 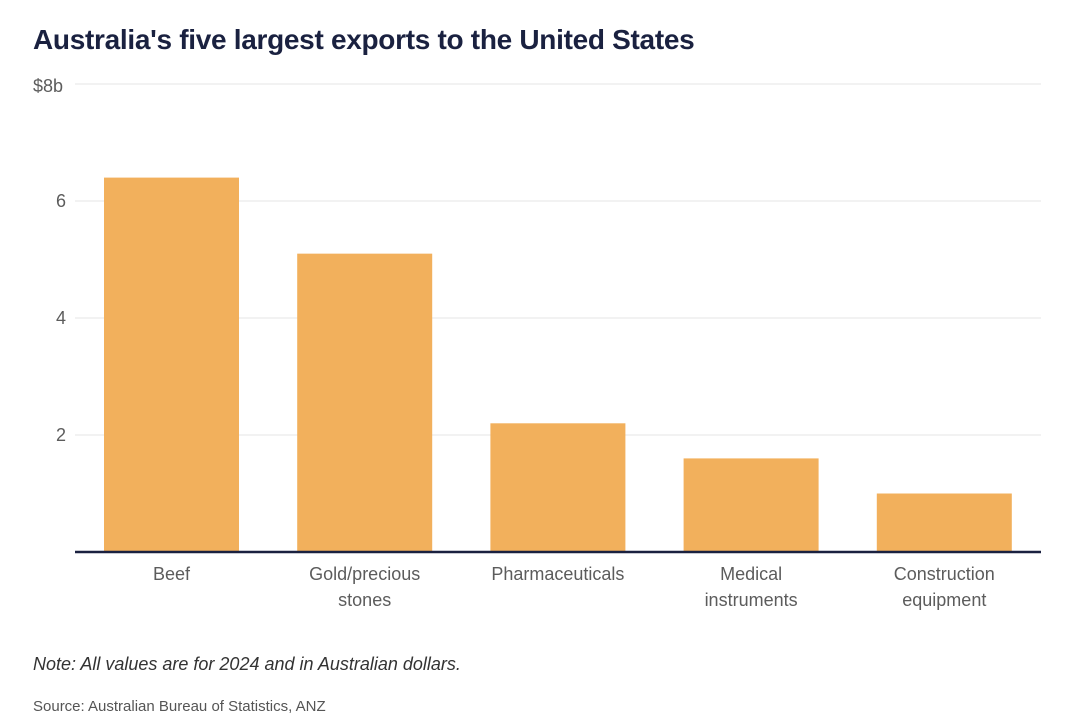 What do you see at coordinates (364, 574) in the screenshot?
I see `x-tick-label: Gold/precious` at bounding box center [364, 574].